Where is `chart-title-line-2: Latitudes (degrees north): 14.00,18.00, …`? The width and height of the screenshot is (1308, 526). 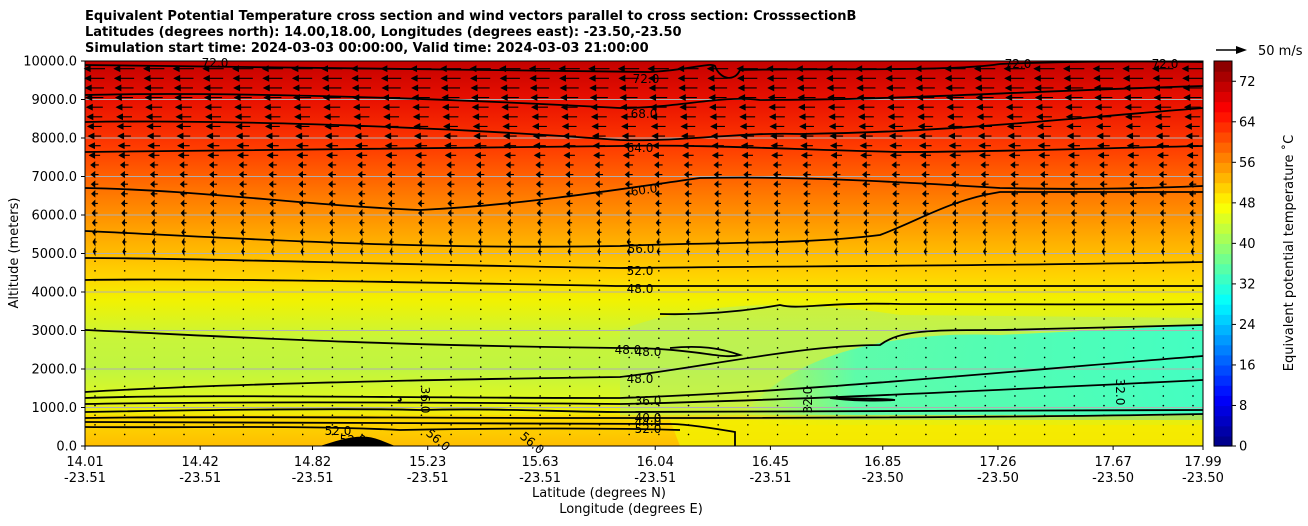
chart-title-line-2: Latitudes (degrees north): 14.00,18.00, … is located at coordinates (383, 32).